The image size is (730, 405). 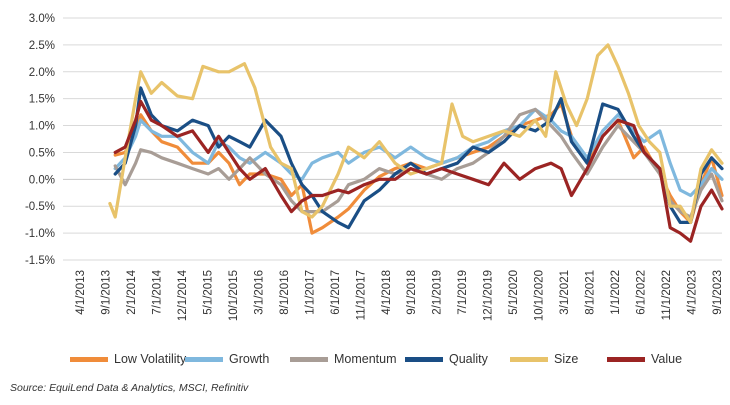 I want to click on x-tick-label: 11/1/2022, so click(x=667, y=295).